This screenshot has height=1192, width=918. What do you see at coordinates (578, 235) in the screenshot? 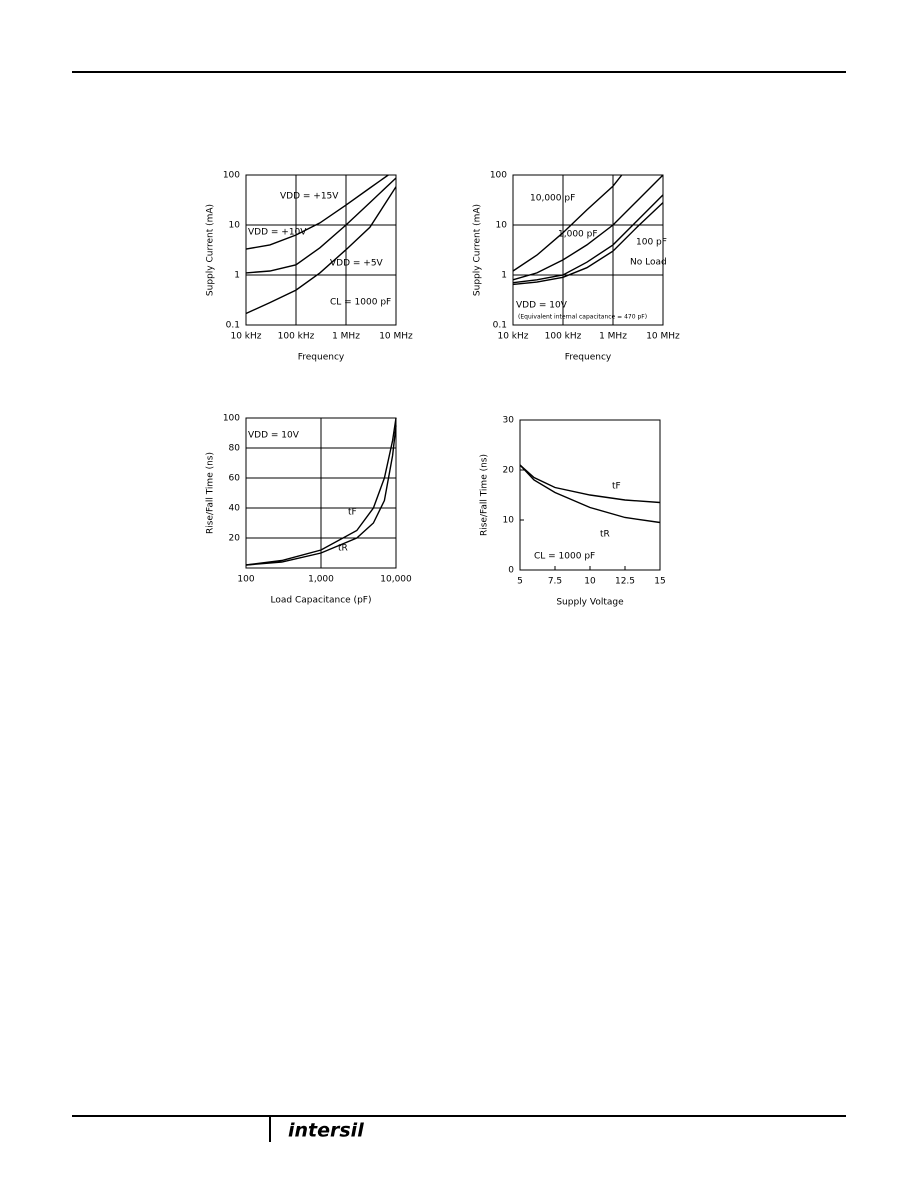
I see `annotation: 1,000 pF` at bounding box center [578, 235].